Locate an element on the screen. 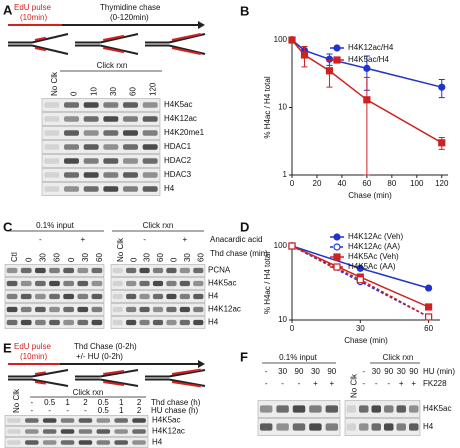 The width and height of the screenshot is (460, 448). row-label: H4K5ac is located at coordinates (437, 408).